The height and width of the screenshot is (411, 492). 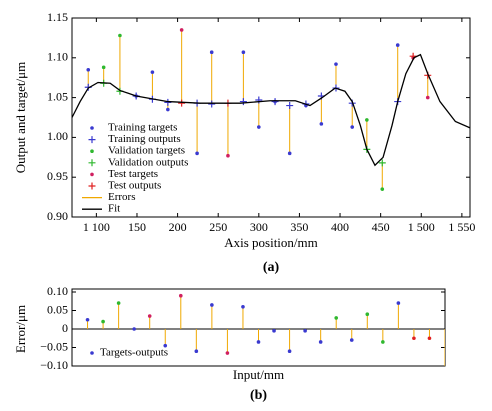 I want to click on legend-label: Test targets, so click(x=133, y=174).